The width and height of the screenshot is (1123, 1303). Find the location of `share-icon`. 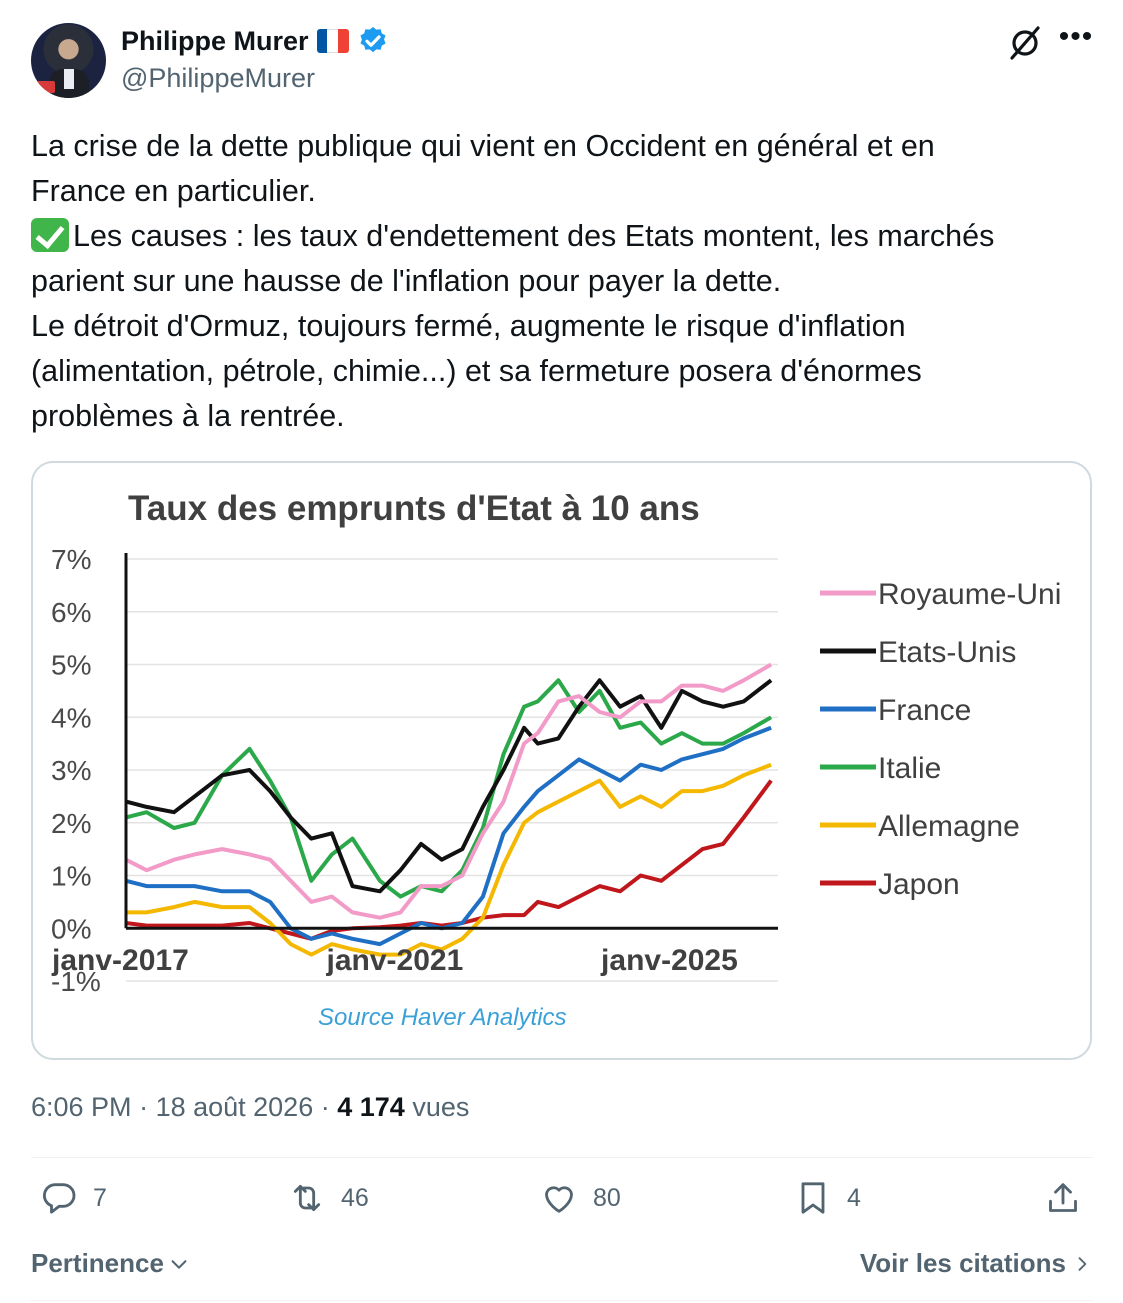

share-icon is located at coordinates (1063, 1197).